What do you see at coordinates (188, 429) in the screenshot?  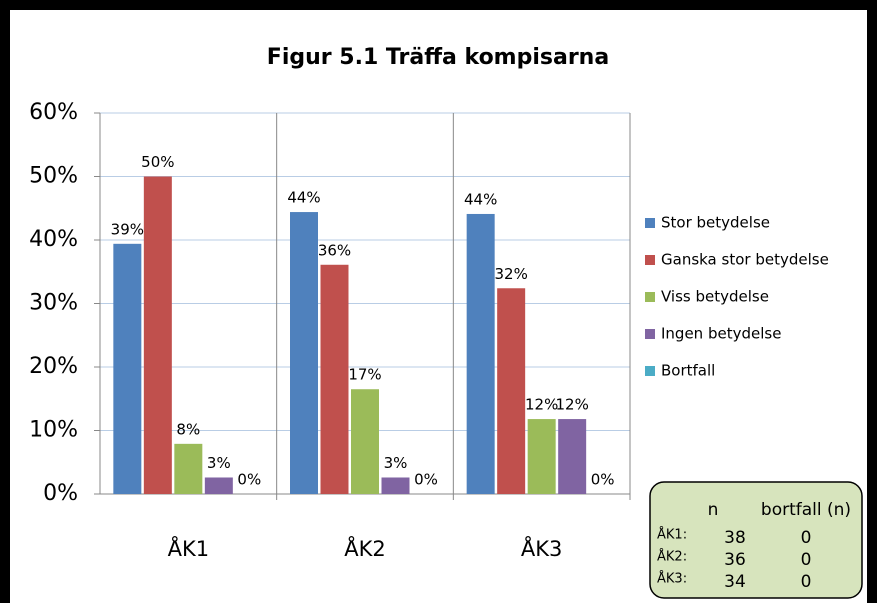 I see `data-label: 8%` at bounding box center [188, 429].